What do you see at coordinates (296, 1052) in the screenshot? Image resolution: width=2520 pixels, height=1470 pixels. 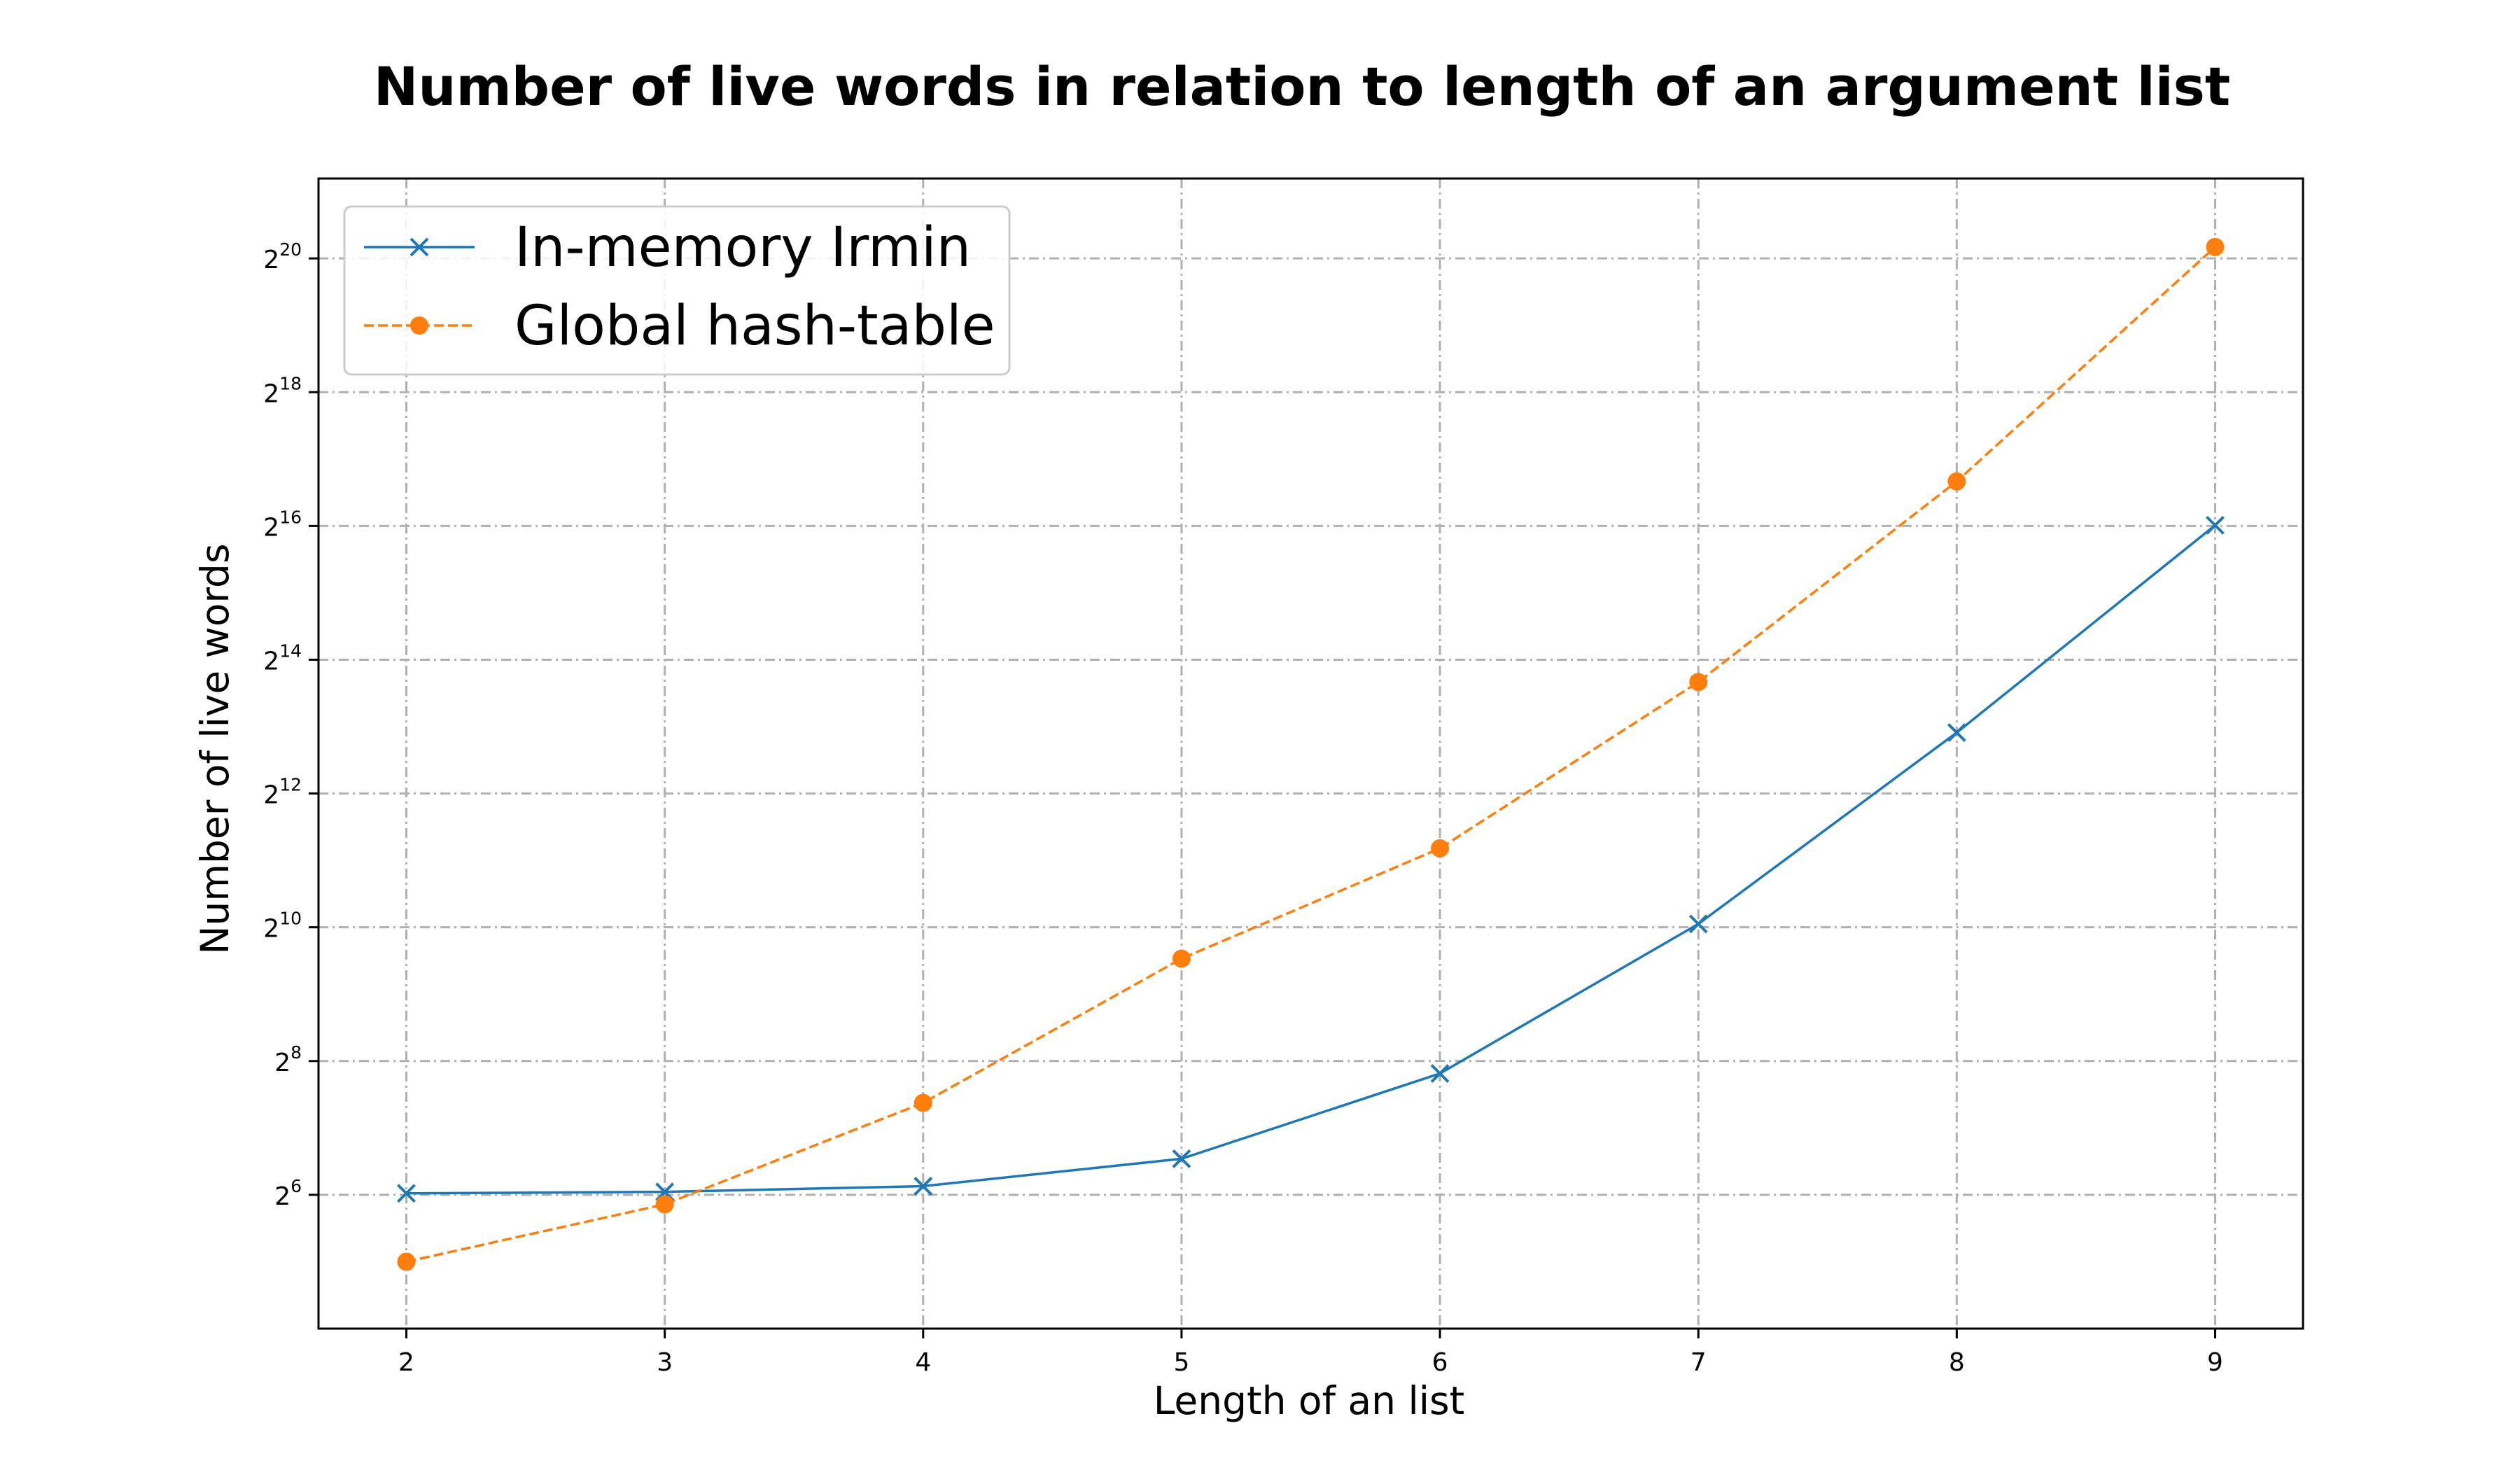 I see `y-tick-exponent: 8` at bounding box center [296, 1052].